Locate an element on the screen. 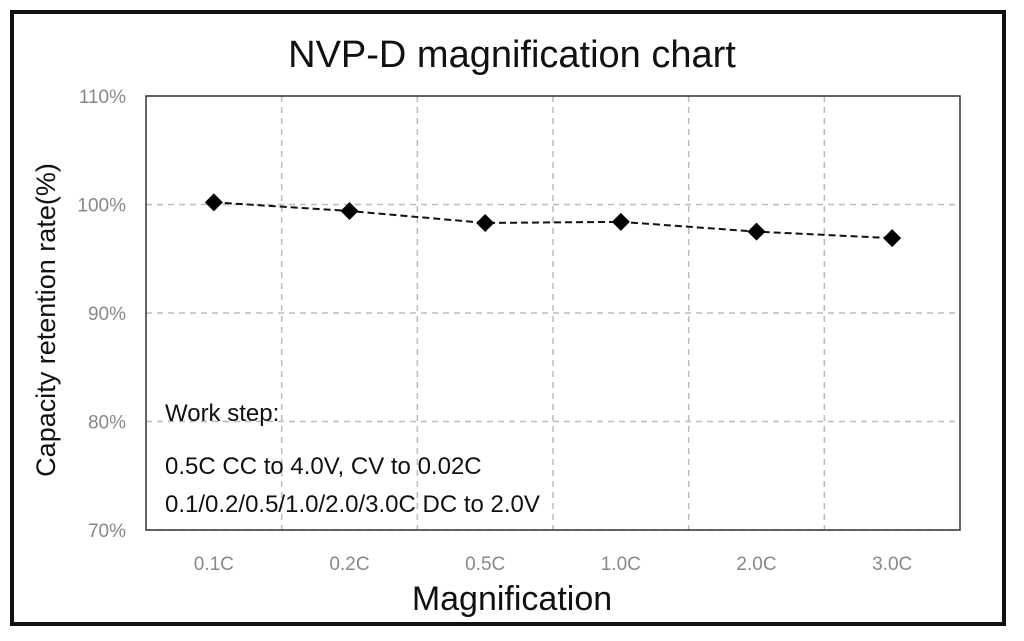 The height and width of the screenshot is (641, 1024). series-group is located at coordinates (553, 220).